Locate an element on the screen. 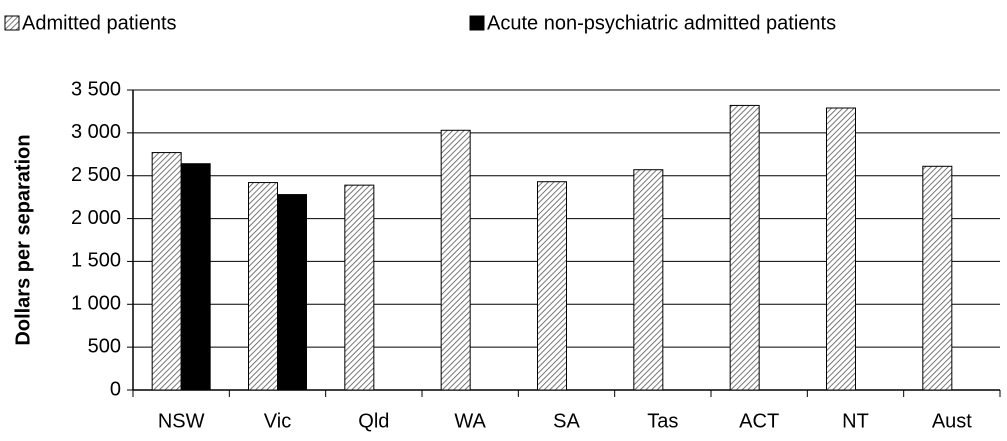 This screenshot has width=1007, height=441. y-tick-label: 3 500 is located at coordinates (96, 89).